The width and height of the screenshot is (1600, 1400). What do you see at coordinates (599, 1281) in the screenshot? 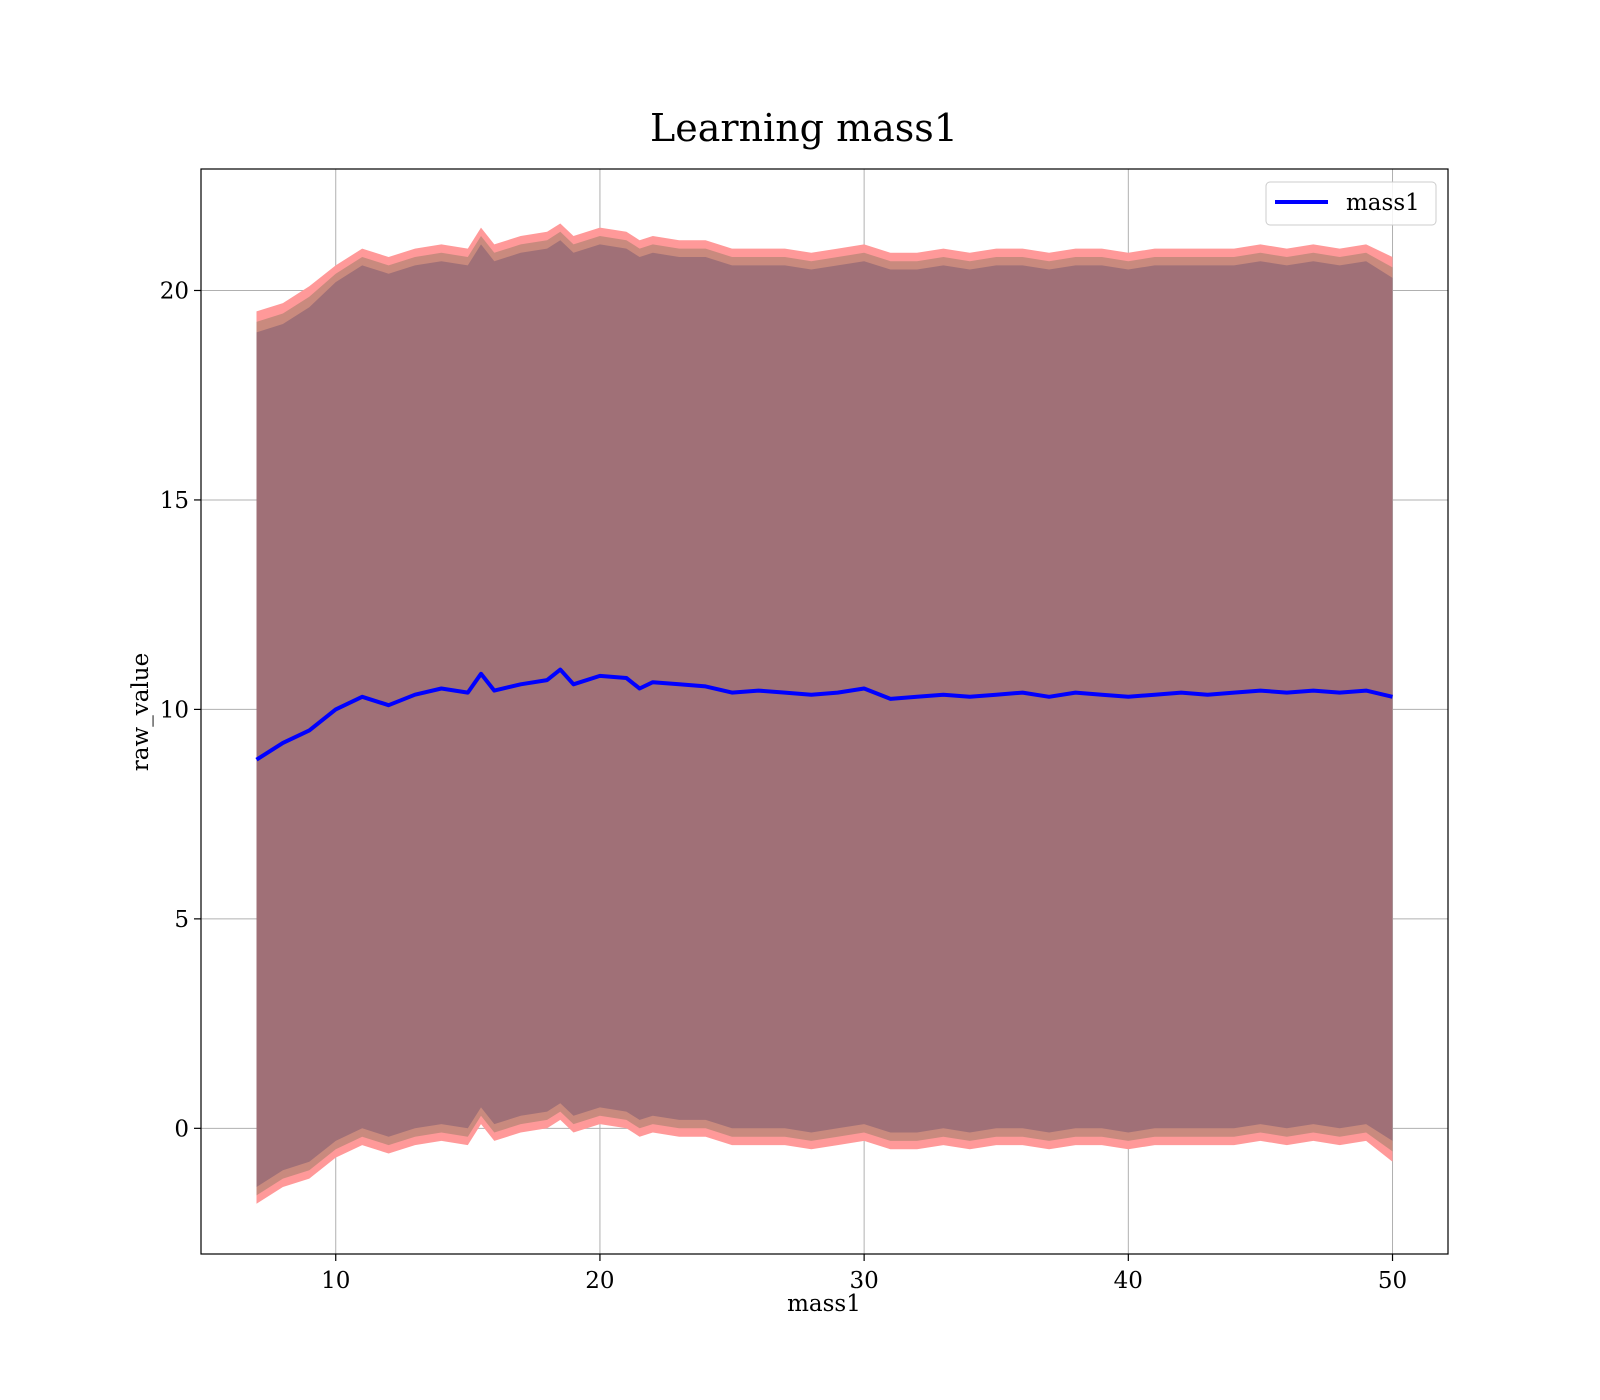
I see `x-tick-label-20: 20` at bounding box center [599, 1281].